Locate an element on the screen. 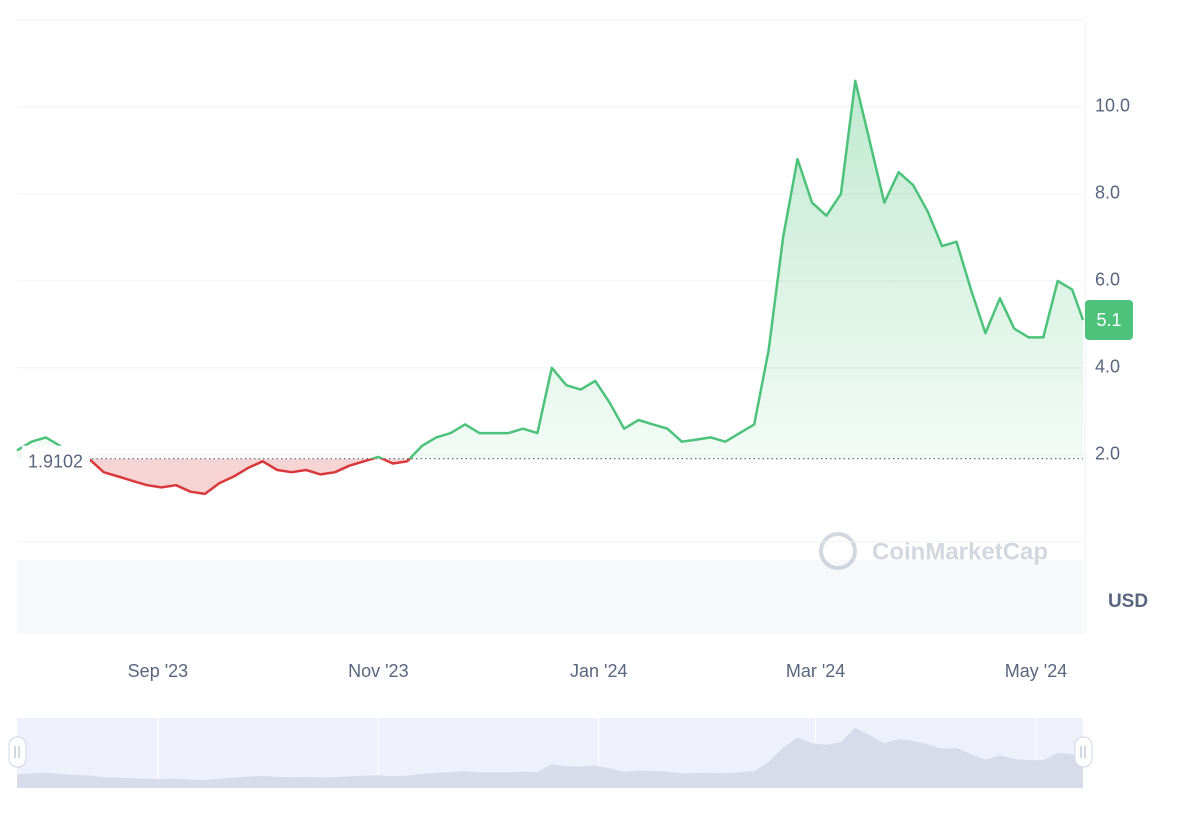 The width and height of the screenshot is (1200, 814). watermark: CoinMarketCap is located at coordinates (933, 551).